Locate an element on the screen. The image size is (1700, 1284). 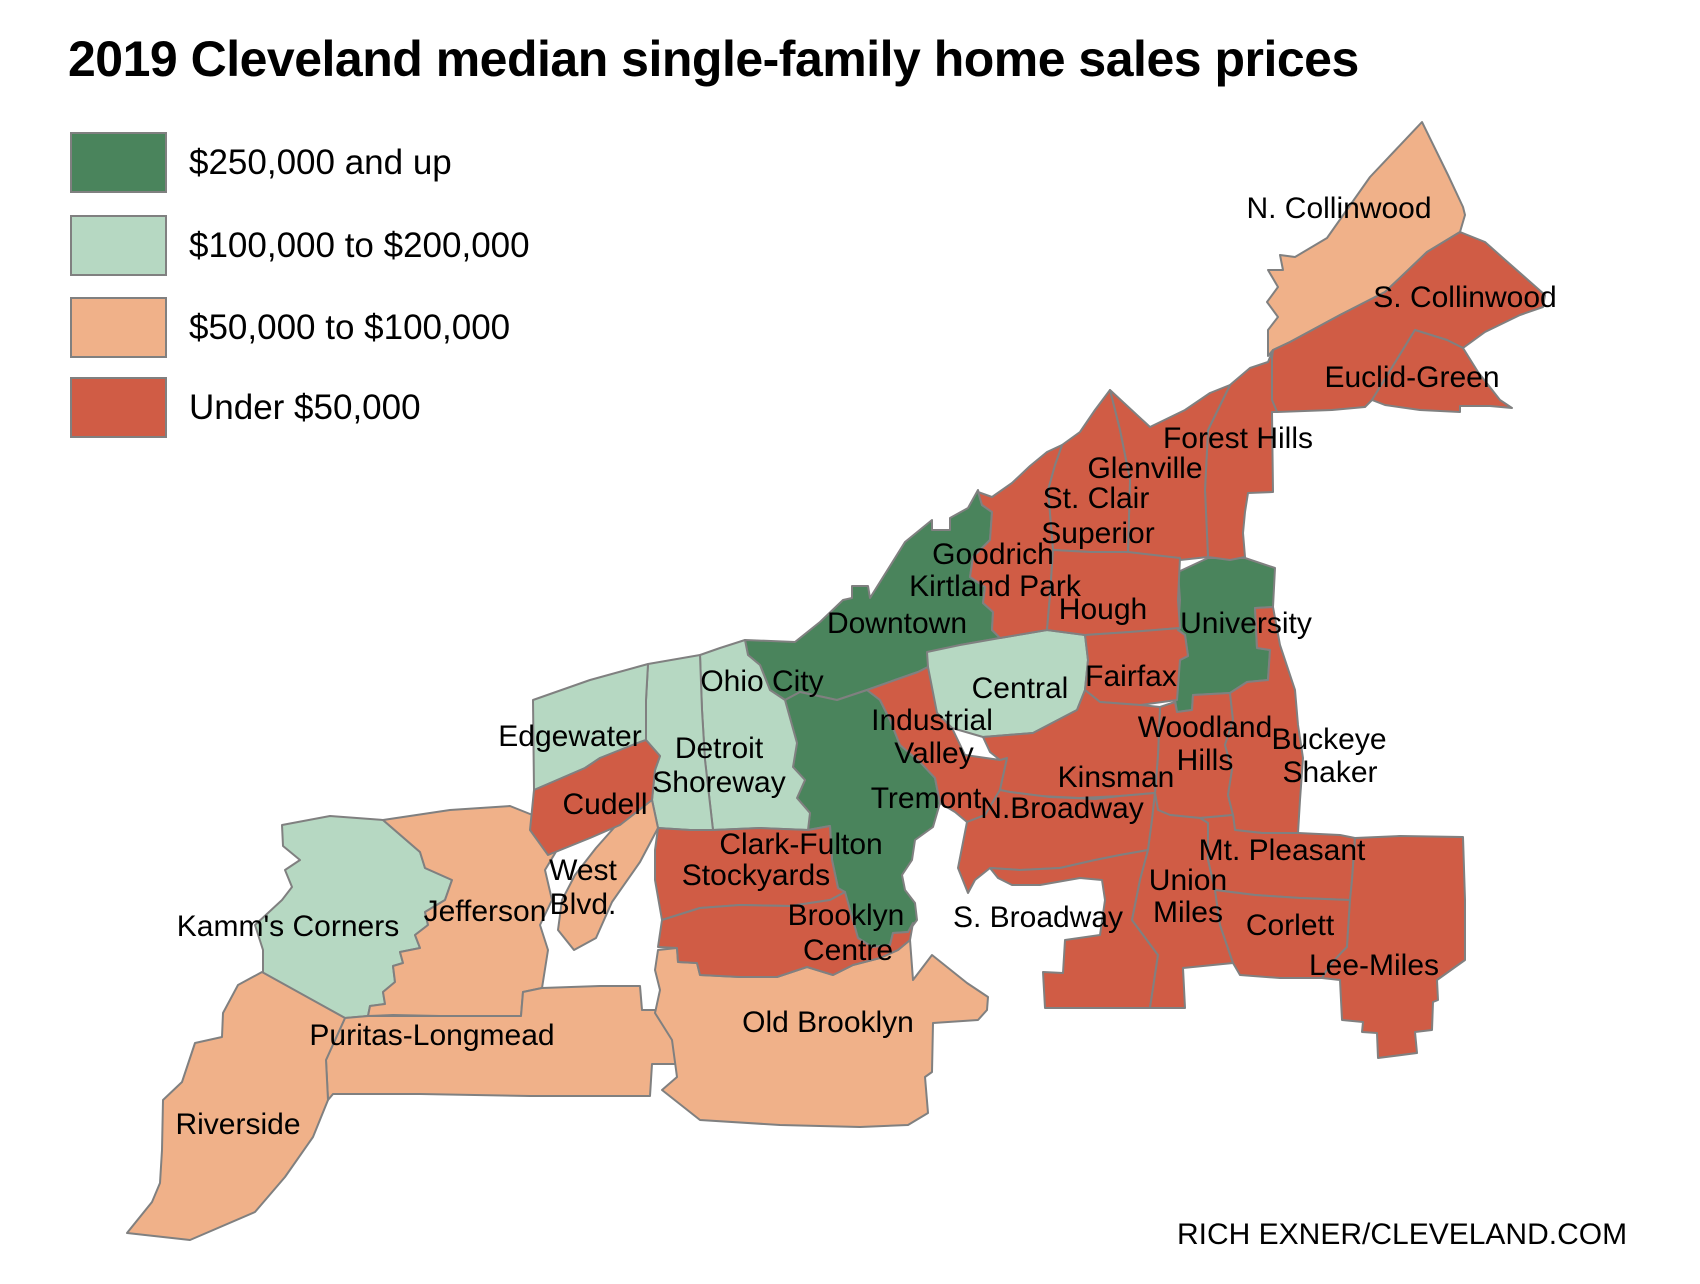
legend-label: $100,000 to $200,000 is located at coordinates (359, 245).